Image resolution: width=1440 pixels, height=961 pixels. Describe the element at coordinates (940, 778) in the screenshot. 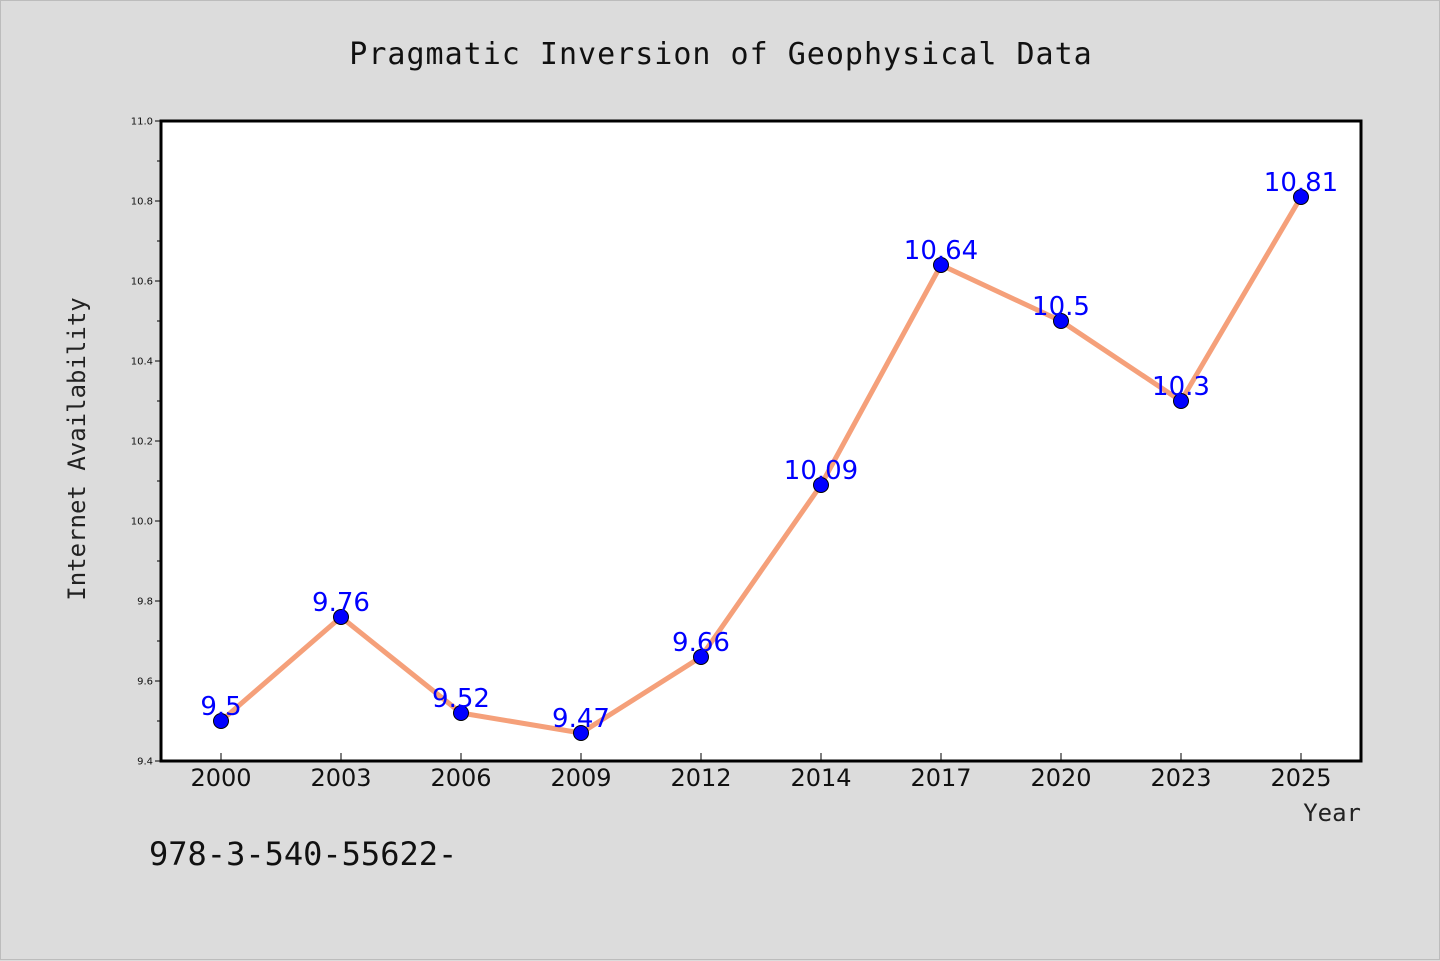

I see `x-tick-label: 2017` at that location.